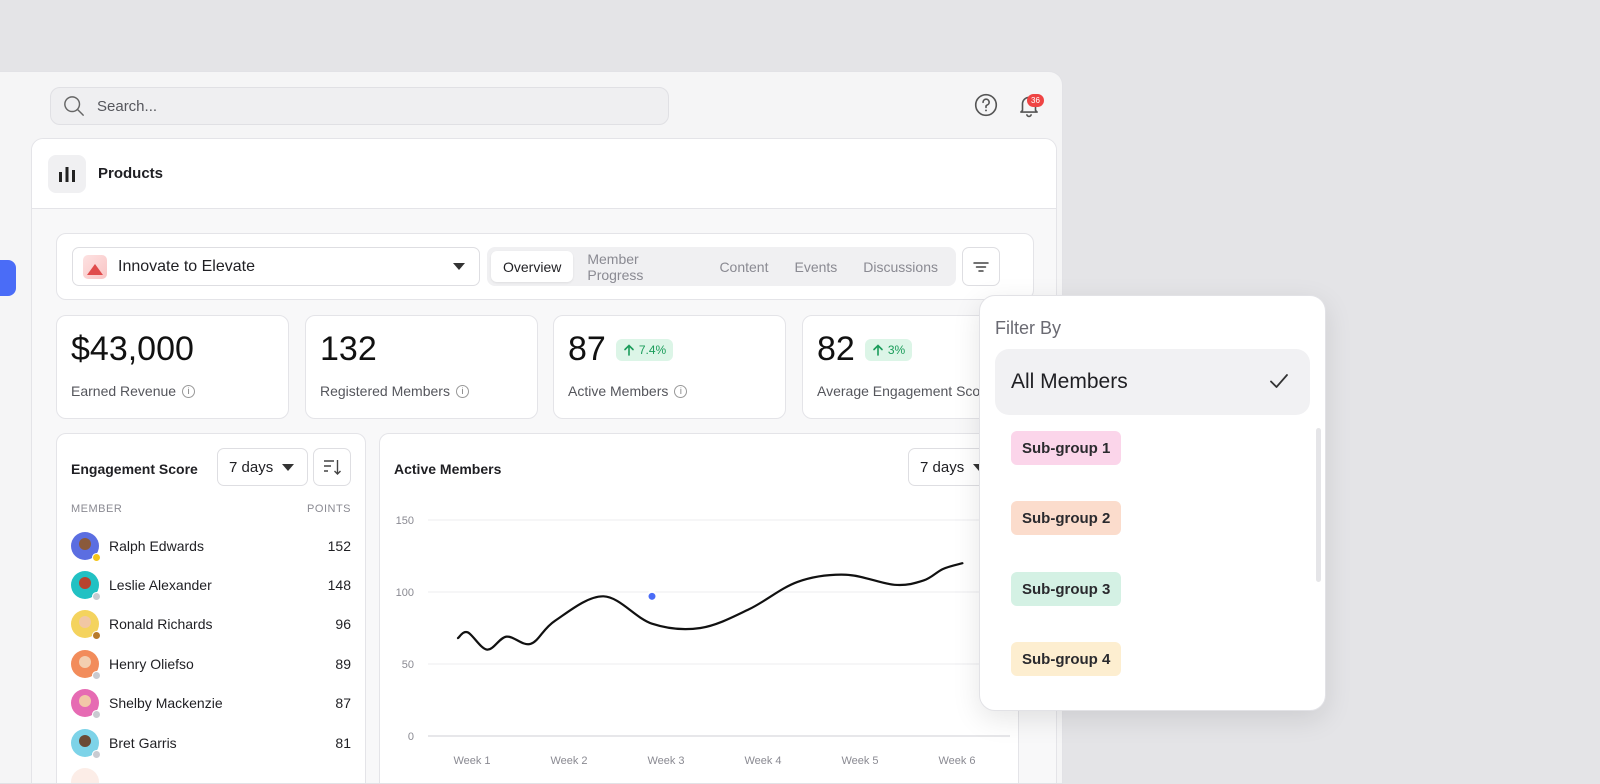  I want to click on y-tick-label: 100, so click(405, 593).